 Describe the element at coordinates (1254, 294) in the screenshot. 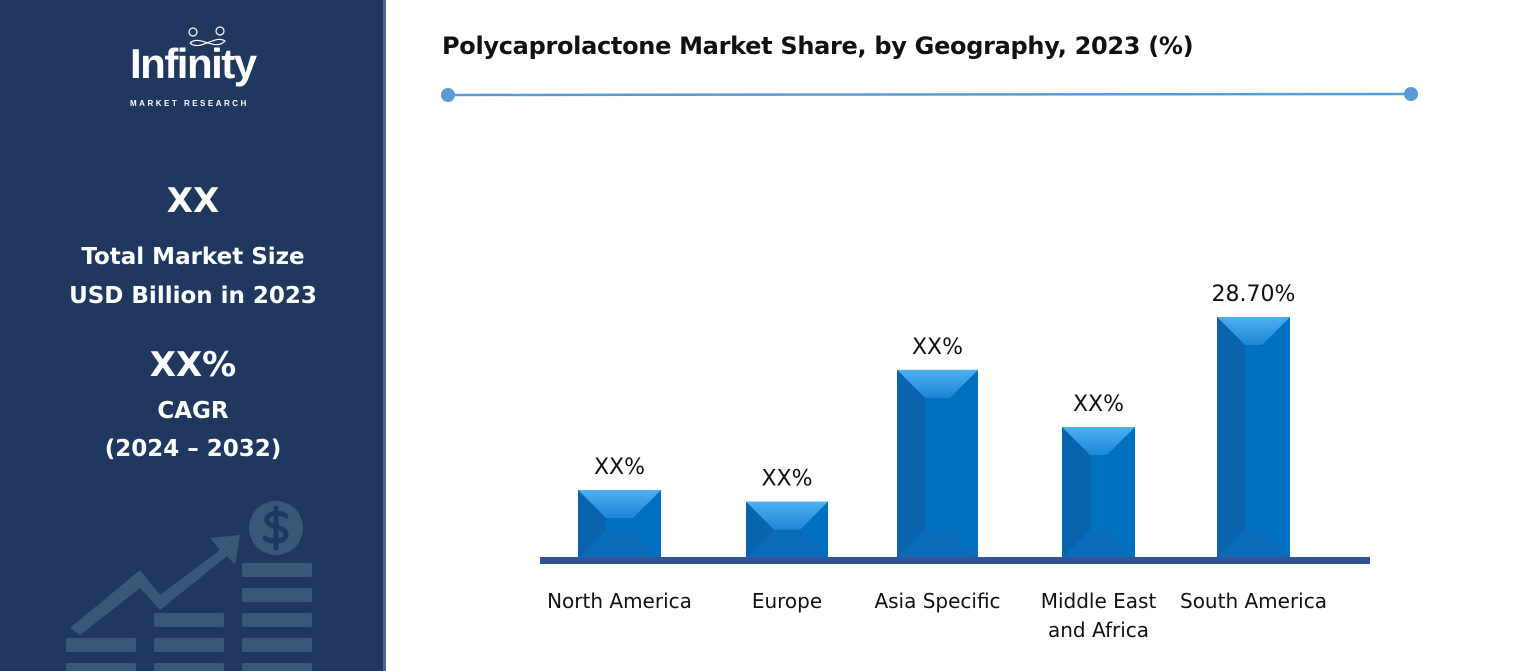

I see `data-label: 28.70%` at that location.